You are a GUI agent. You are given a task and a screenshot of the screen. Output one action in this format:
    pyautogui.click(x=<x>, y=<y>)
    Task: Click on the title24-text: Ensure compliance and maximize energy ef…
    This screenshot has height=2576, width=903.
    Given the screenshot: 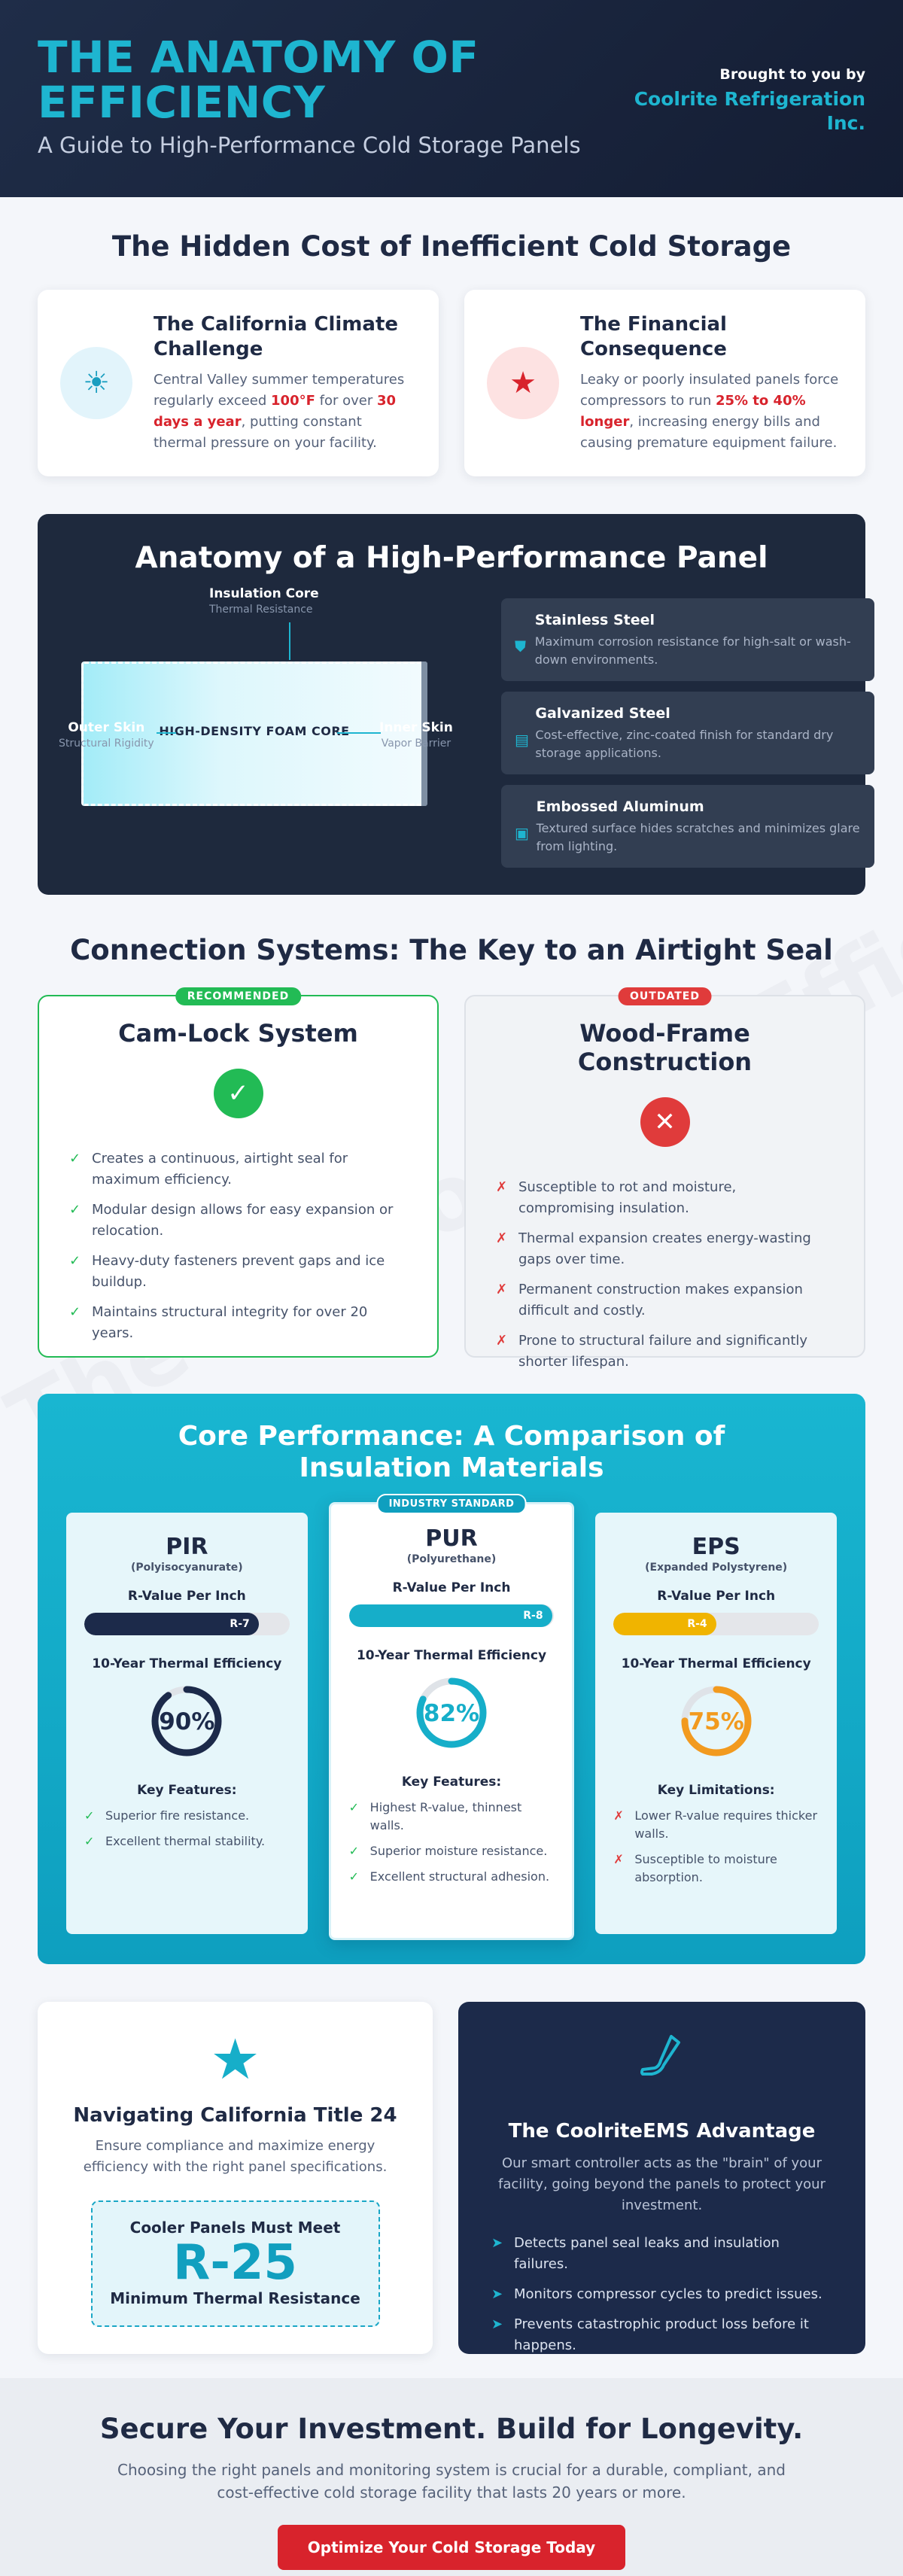 What is the action you would take?
    pyautogui.click(x=235, y=2156)
    